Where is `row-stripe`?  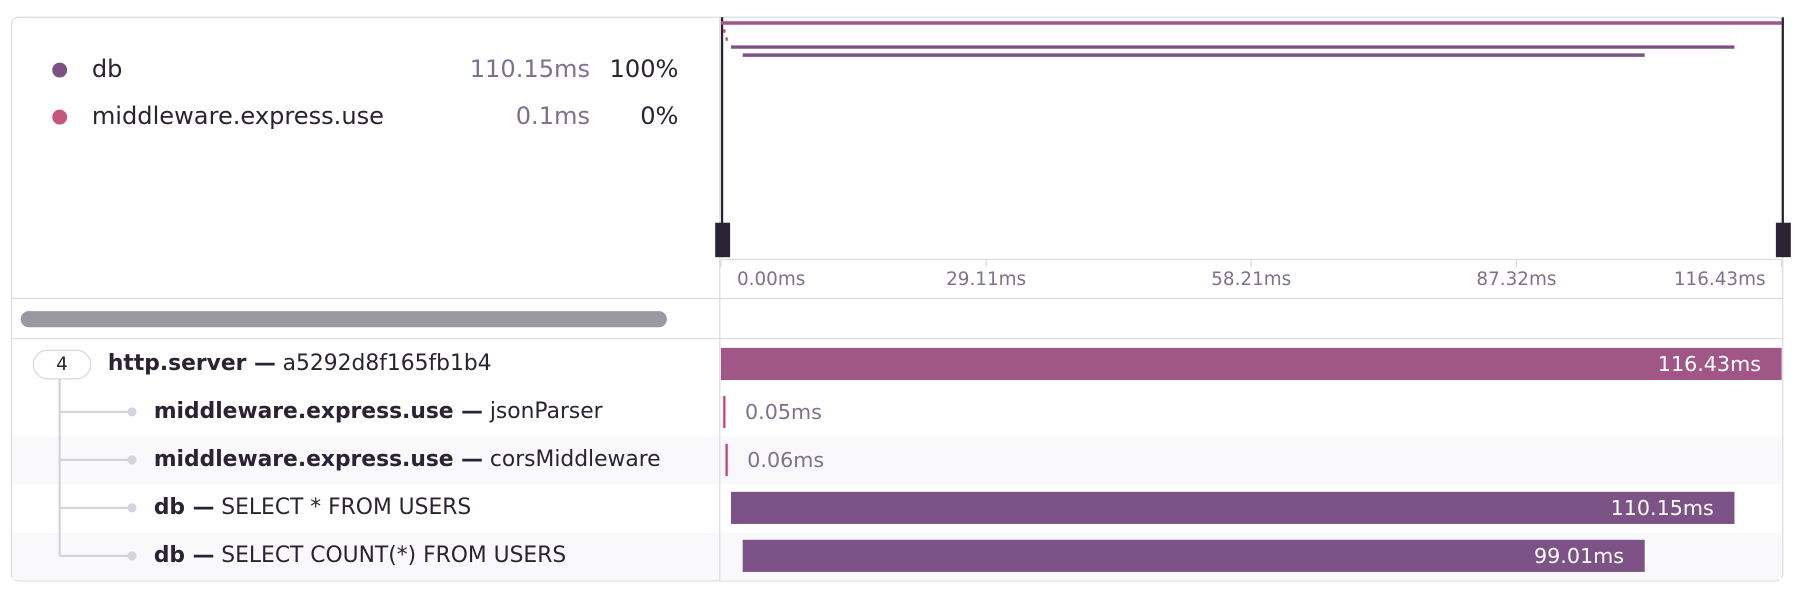 row-stripe is located at coordinates (897, 460).